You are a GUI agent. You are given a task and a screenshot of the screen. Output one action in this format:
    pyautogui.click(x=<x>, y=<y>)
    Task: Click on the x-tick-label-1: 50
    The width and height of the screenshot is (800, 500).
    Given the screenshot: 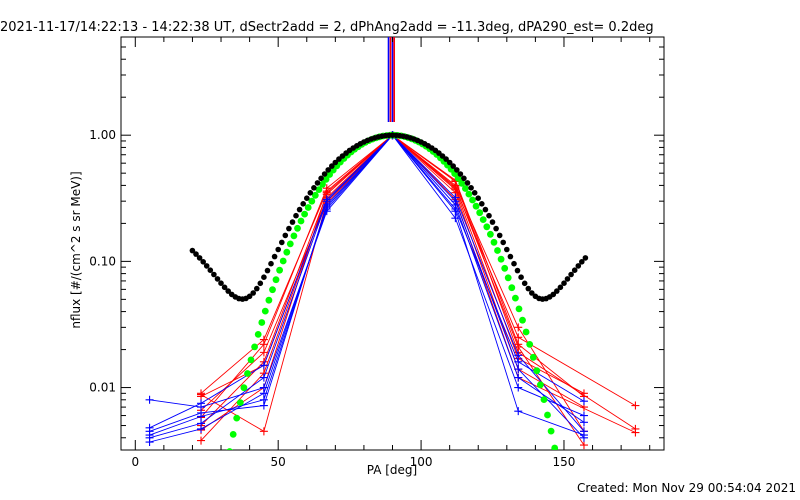 What is the action you would take?
    pyautogui.click(x=278, y=462)
    